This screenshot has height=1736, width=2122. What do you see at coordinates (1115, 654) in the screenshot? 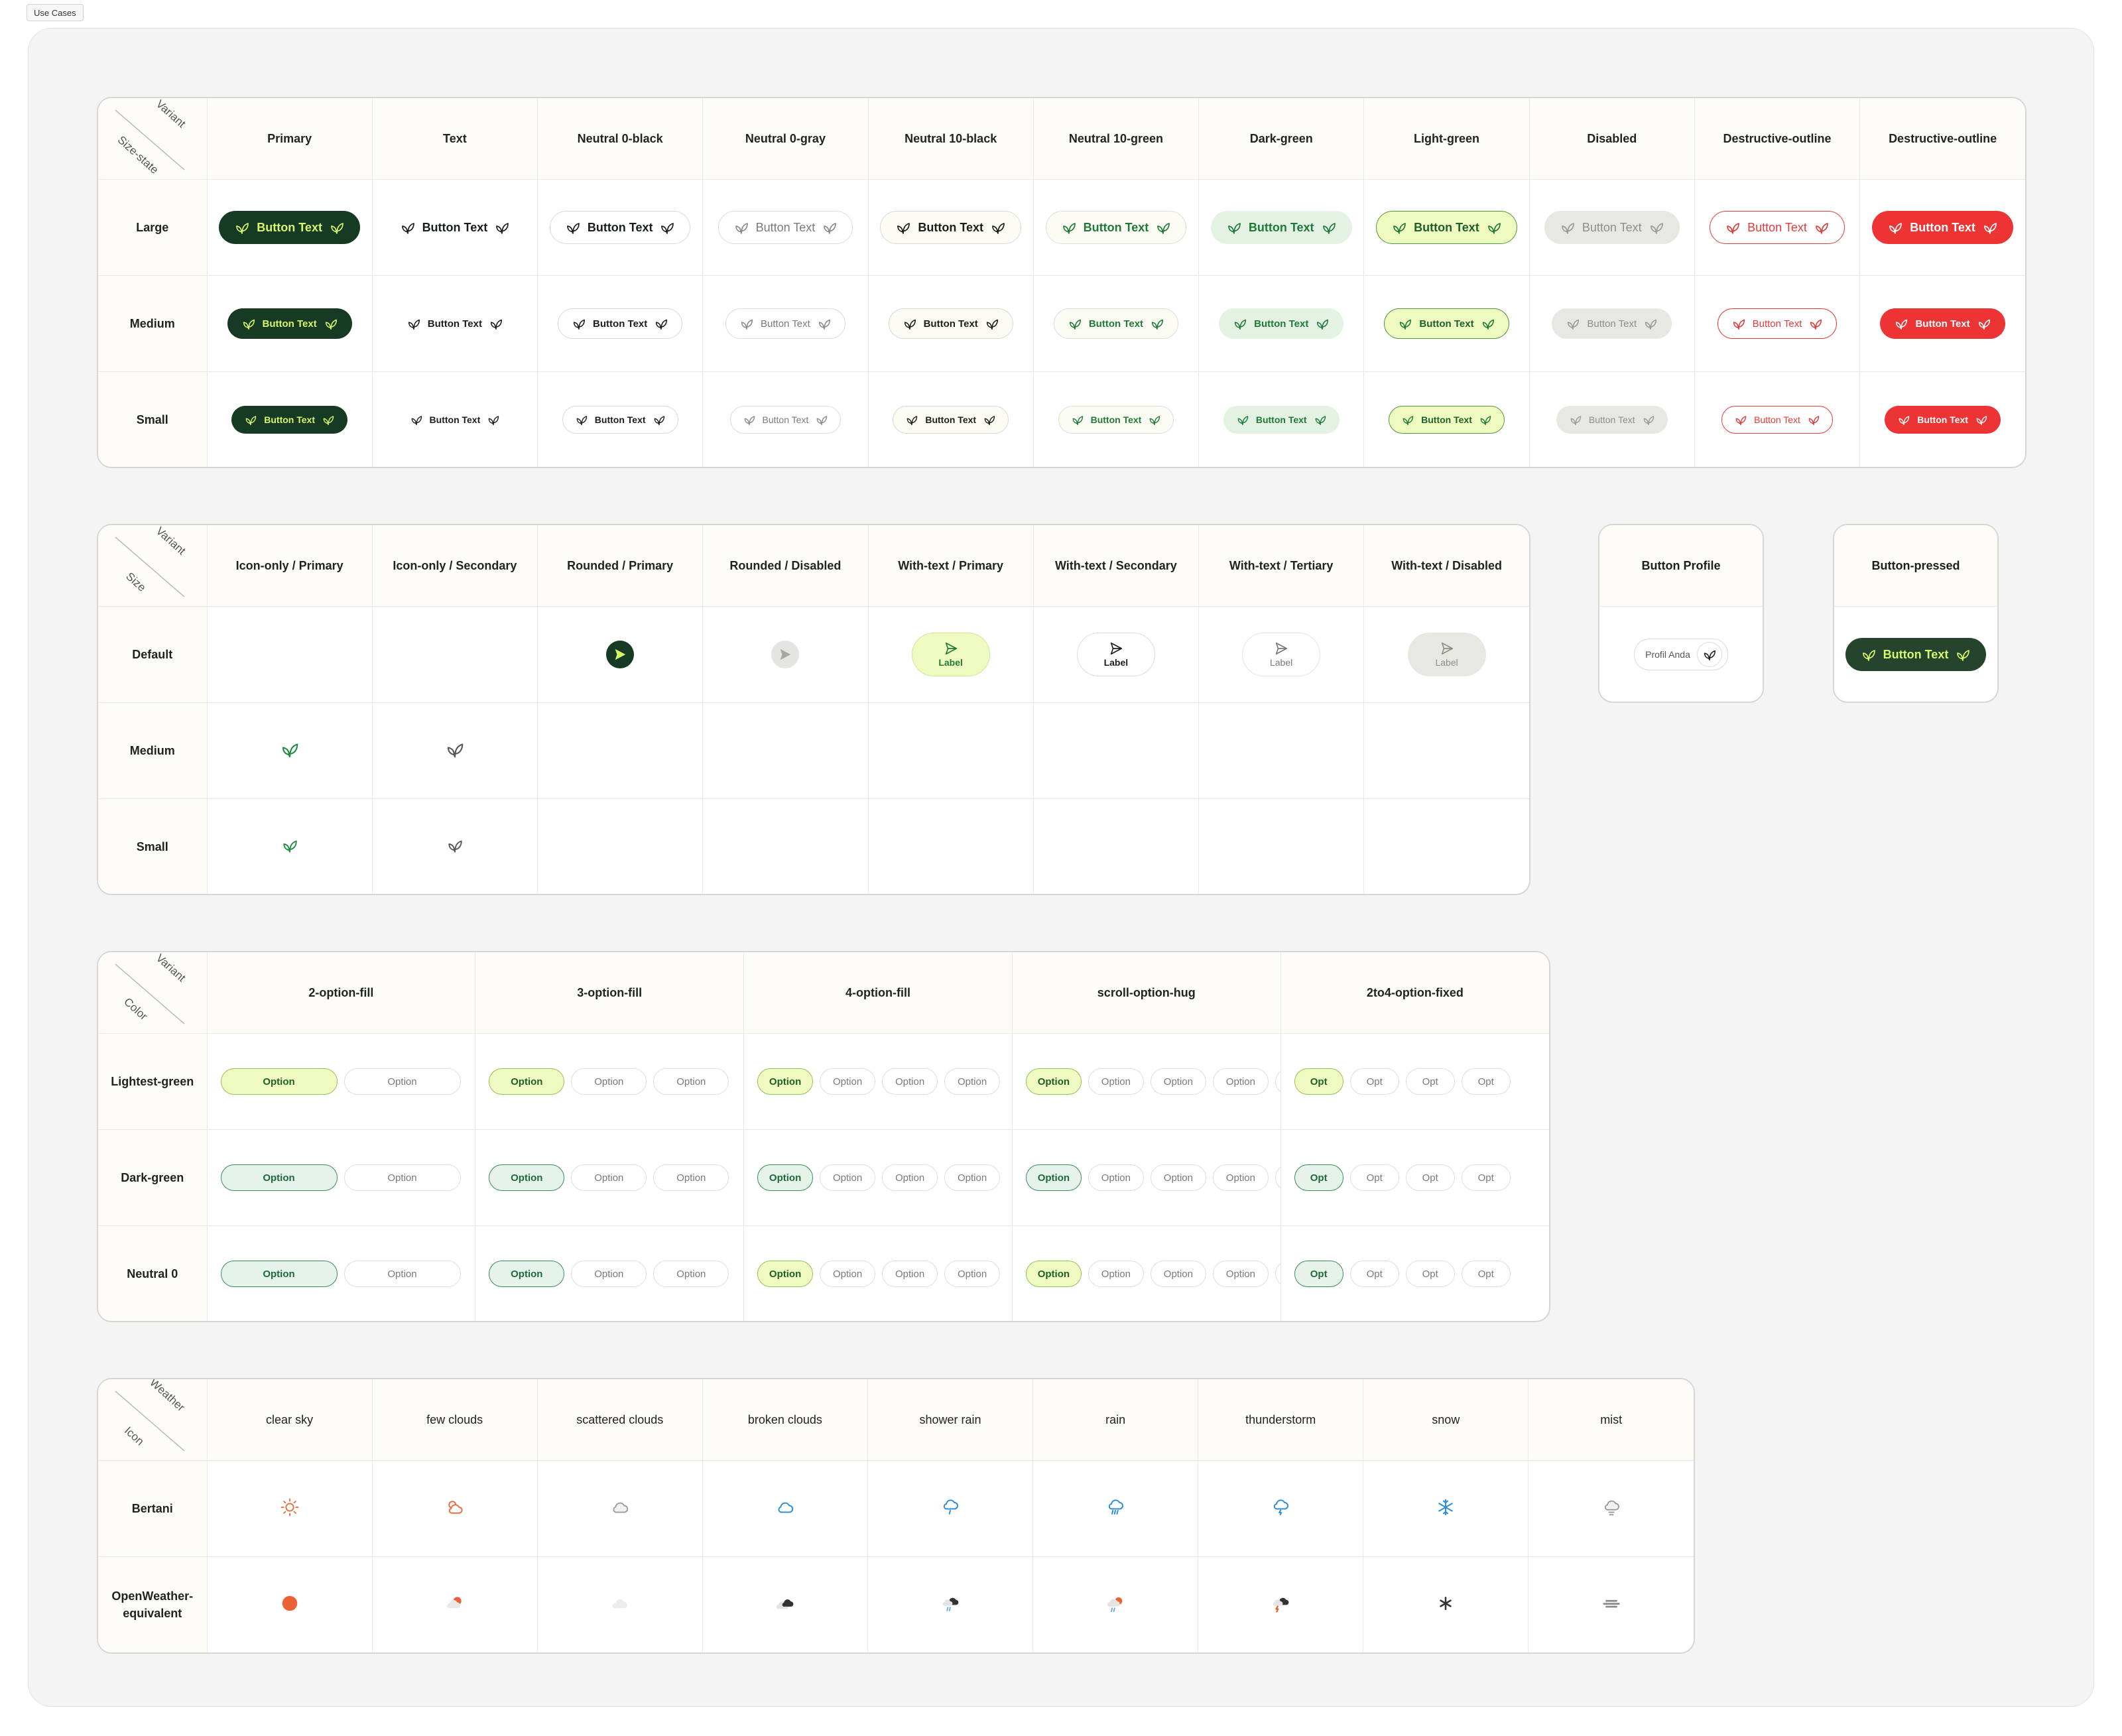
I see `with-text-secondary-button: Label` at bounding box center [1115, 654].